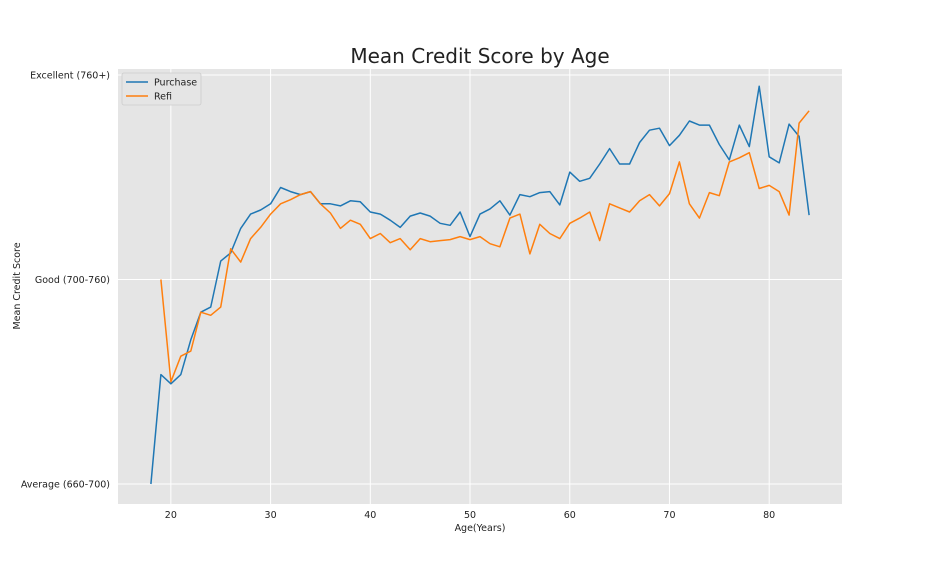 The image size is (936, 576). I want to click on x-tick-label: 30, so click(271, 515).